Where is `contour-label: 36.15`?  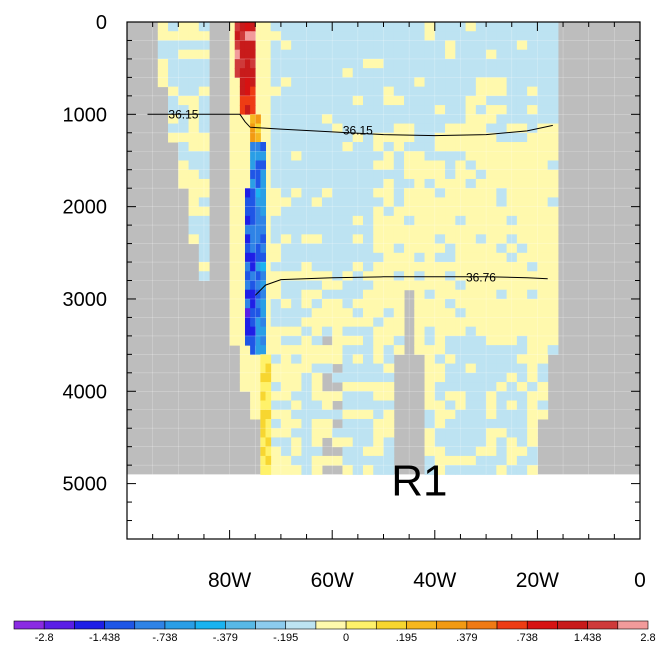
contour-label: 36.15 is located at coordinates (183, 114).